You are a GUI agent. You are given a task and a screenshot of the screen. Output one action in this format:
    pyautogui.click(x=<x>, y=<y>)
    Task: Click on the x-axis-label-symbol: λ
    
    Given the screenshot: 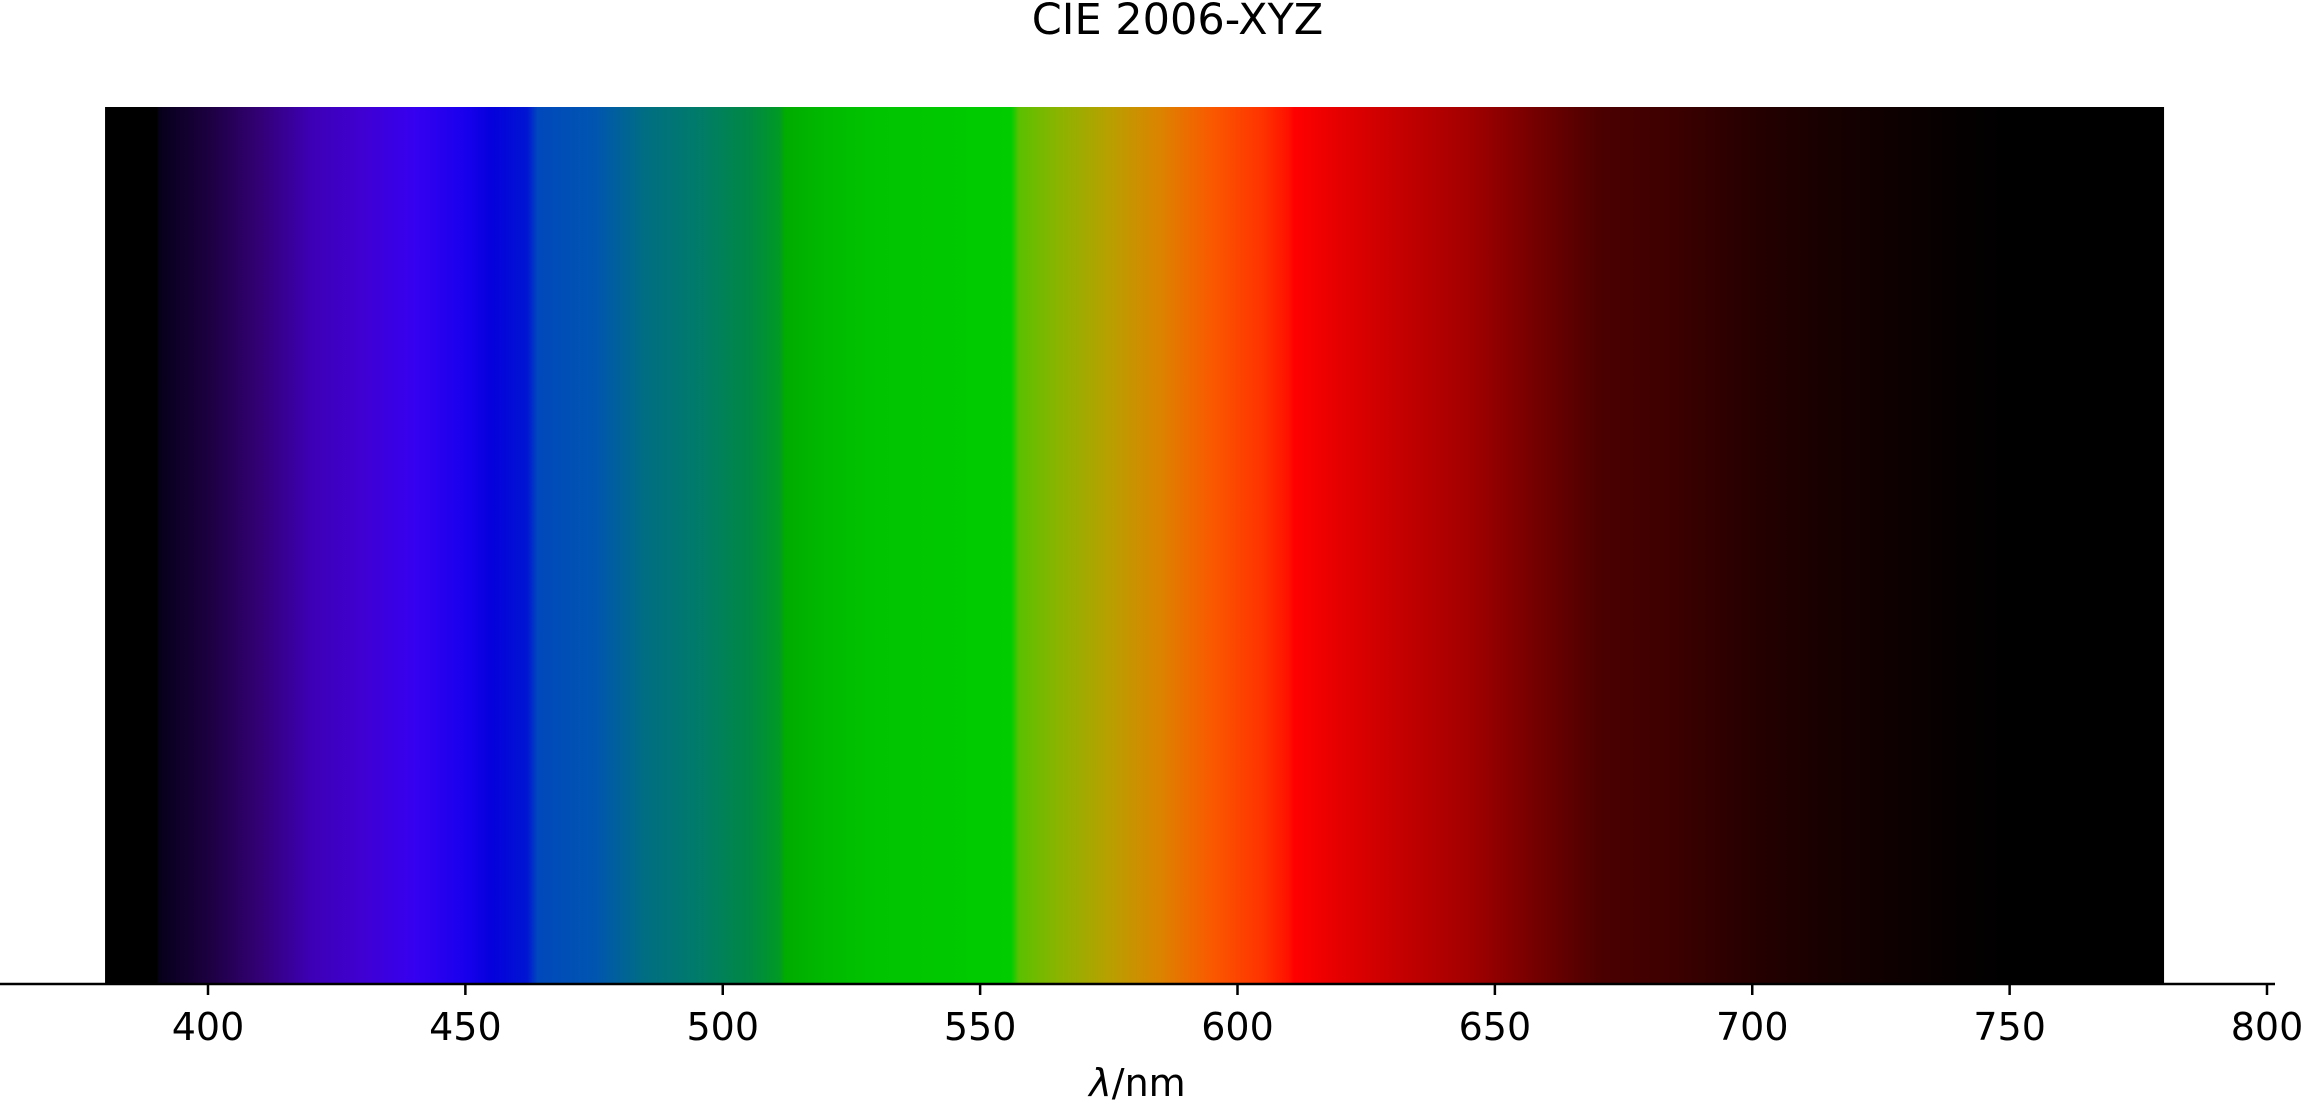 What is the action you would take?
    pyautogui.click(x=1099, y=1083)
    